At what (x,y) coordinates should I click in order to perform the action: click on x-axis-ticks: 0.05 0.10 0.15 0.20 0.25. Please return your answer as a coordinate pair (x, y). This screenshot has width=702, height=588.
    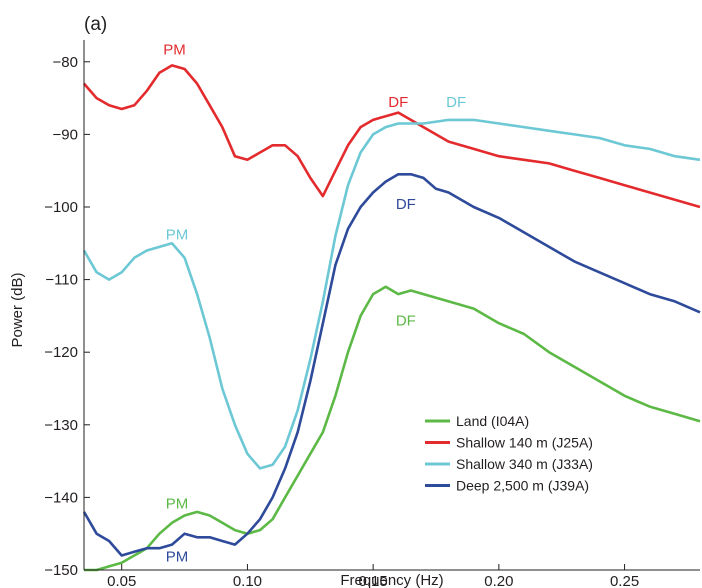
    Looking at the image, I should click on (373, 576).